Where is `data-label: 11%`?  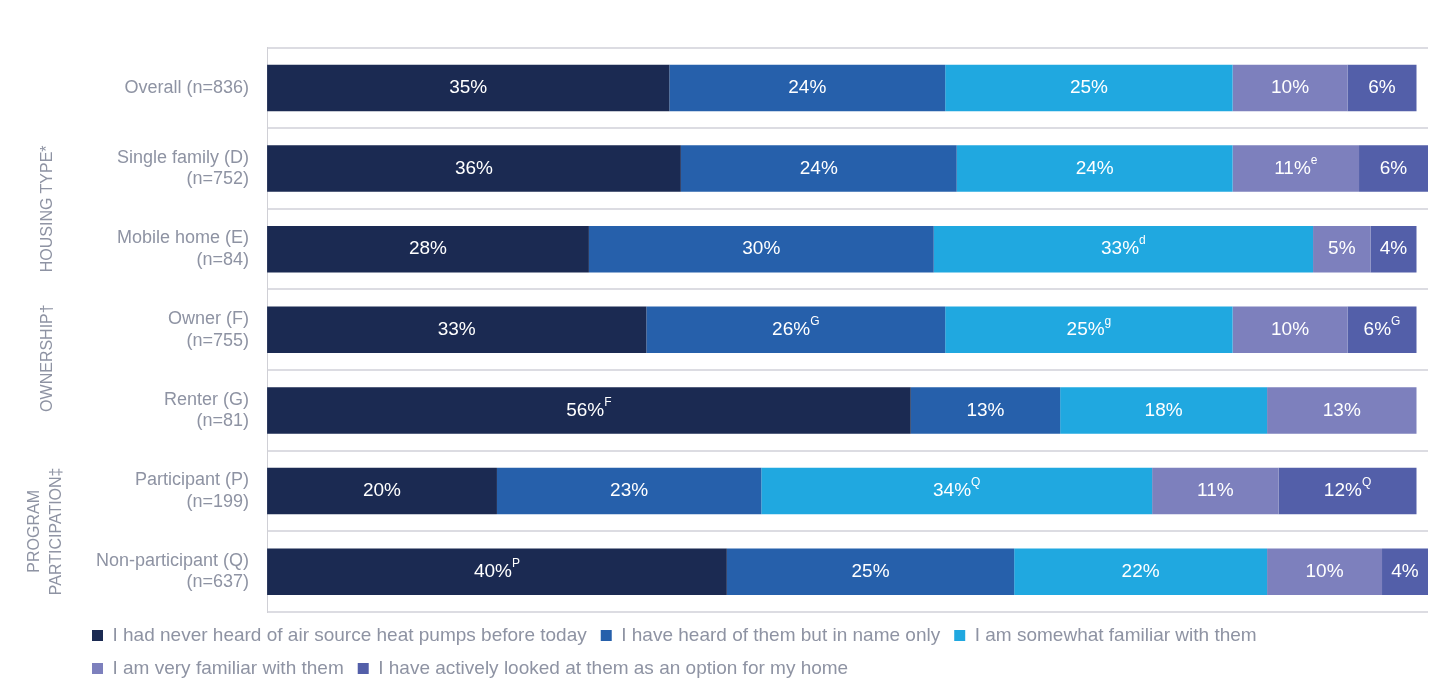 data-label: 11% is located at coordinates (1215, 490).